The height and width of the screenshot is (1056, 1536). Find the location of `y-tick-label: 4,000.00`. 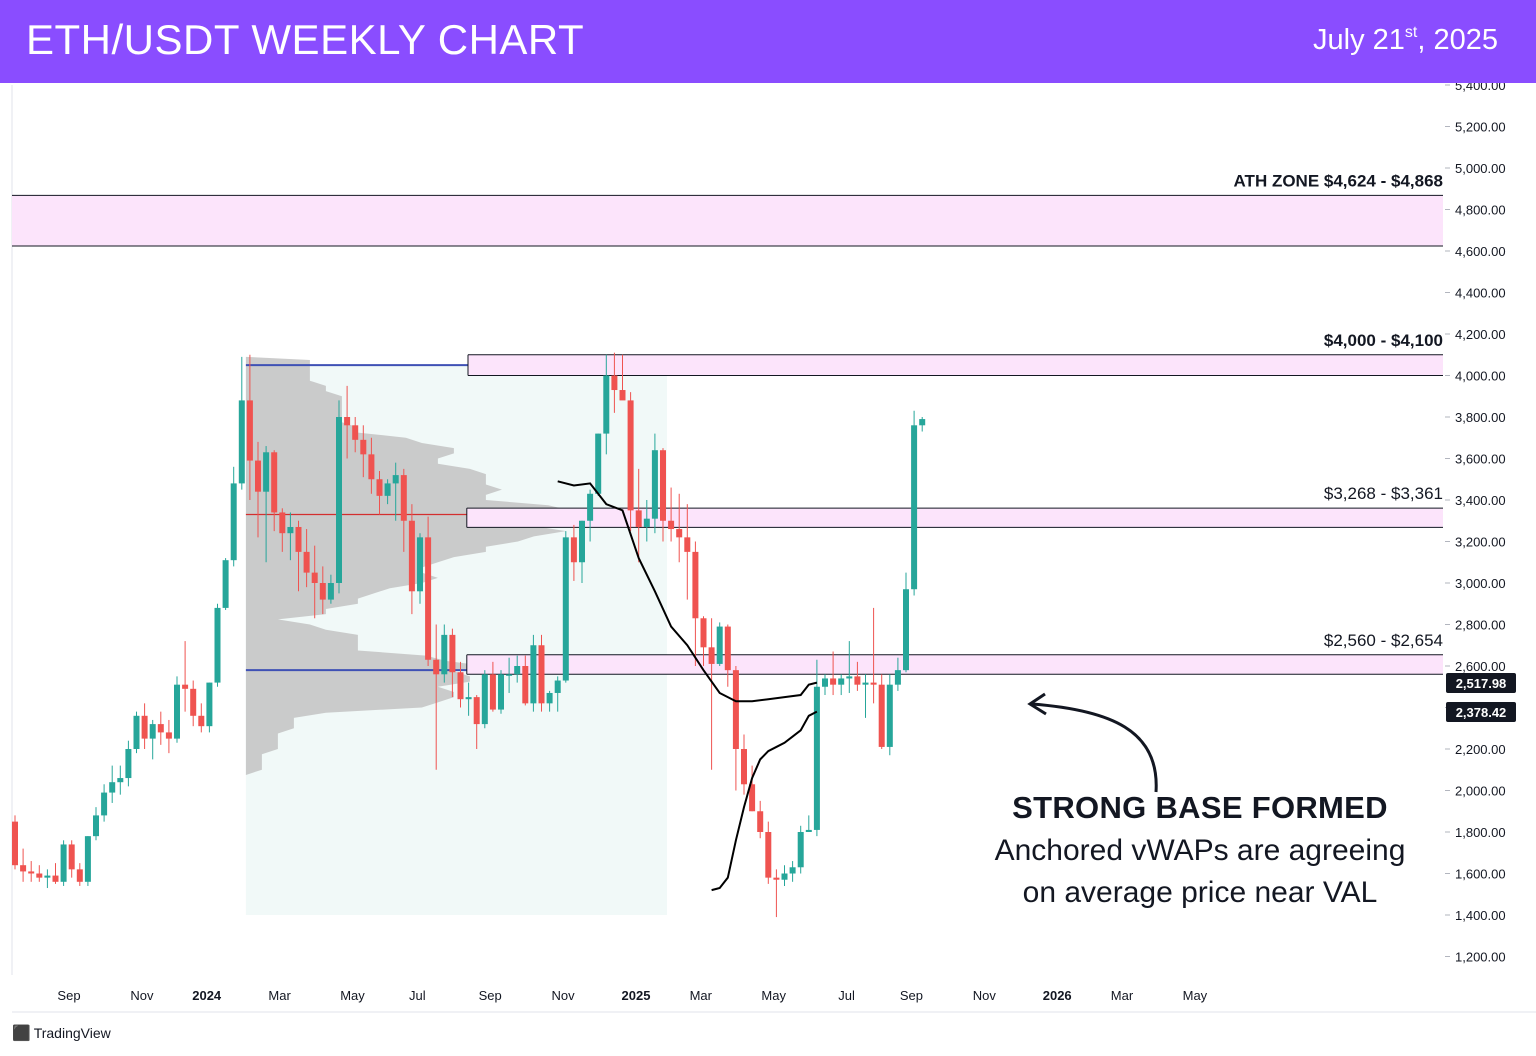

y-tick-label: 4,000.00 is located at coordinates (1480, 376).